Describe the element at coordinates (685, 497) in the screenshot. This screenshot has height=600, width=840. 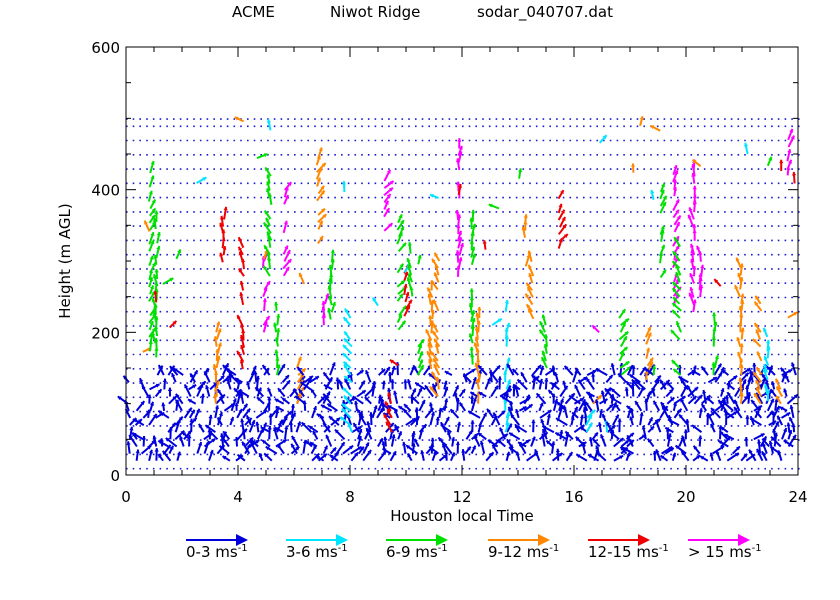
I see `x-tick-label: 20` at that location.